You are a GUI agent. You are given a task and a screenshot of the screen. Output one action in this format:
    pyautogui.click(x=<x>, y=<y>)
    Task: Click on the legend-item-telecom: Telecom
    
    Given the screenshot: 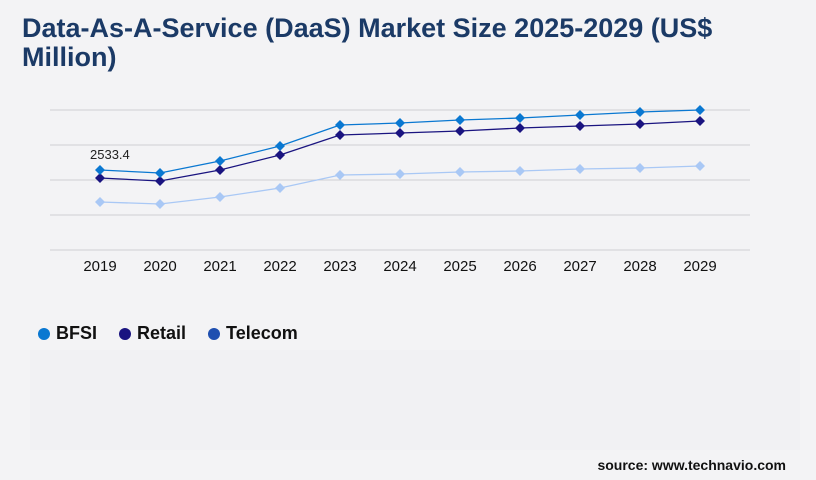 What is the action you would take?
    pyautogui.click(x=253, y=333)
    